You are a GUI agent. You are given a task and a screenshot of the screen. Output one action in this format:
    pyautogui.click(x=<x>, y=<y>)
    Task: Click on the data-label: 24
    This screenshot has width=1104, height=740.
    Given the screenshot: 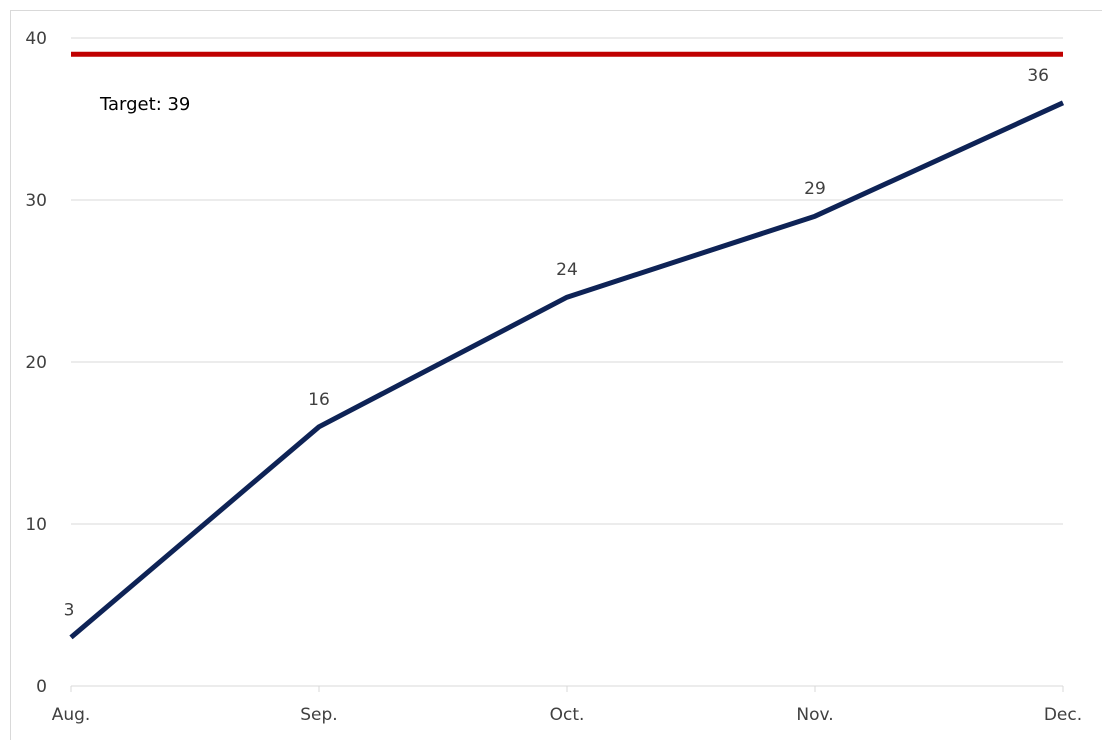 What is the action you would take?
    pyautogui.click(x=567, y=270)
    